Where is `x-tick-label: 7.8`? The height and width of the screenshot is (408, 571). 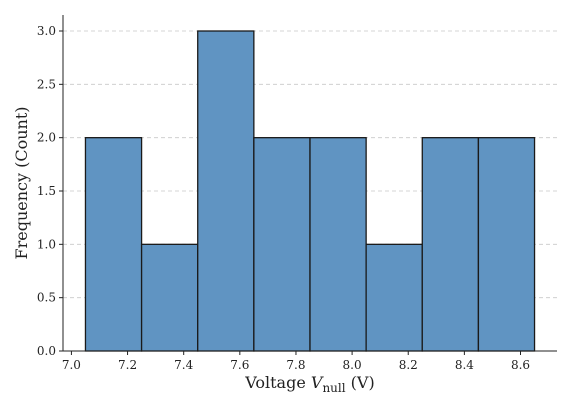
x-tick-label: 7.8 is located at coordinates (295, 365).